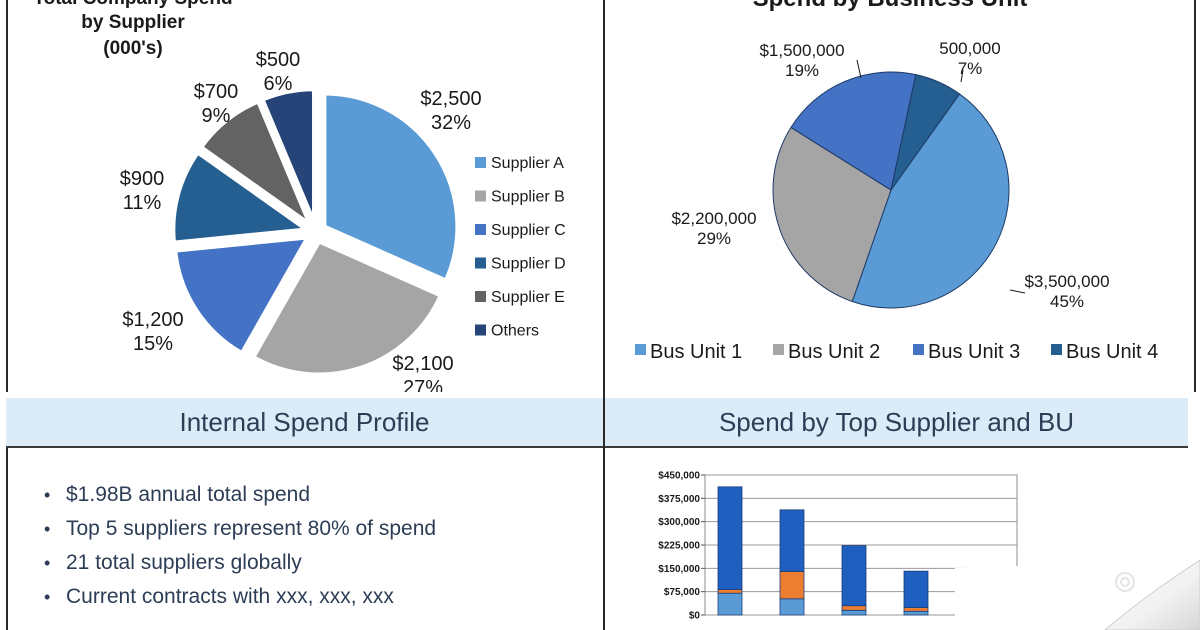 This screenshot has width=1200, height=630. Describe the element at coordinates (1077, 595) in the screenshot. I see `page-curl-decoration` at that location.